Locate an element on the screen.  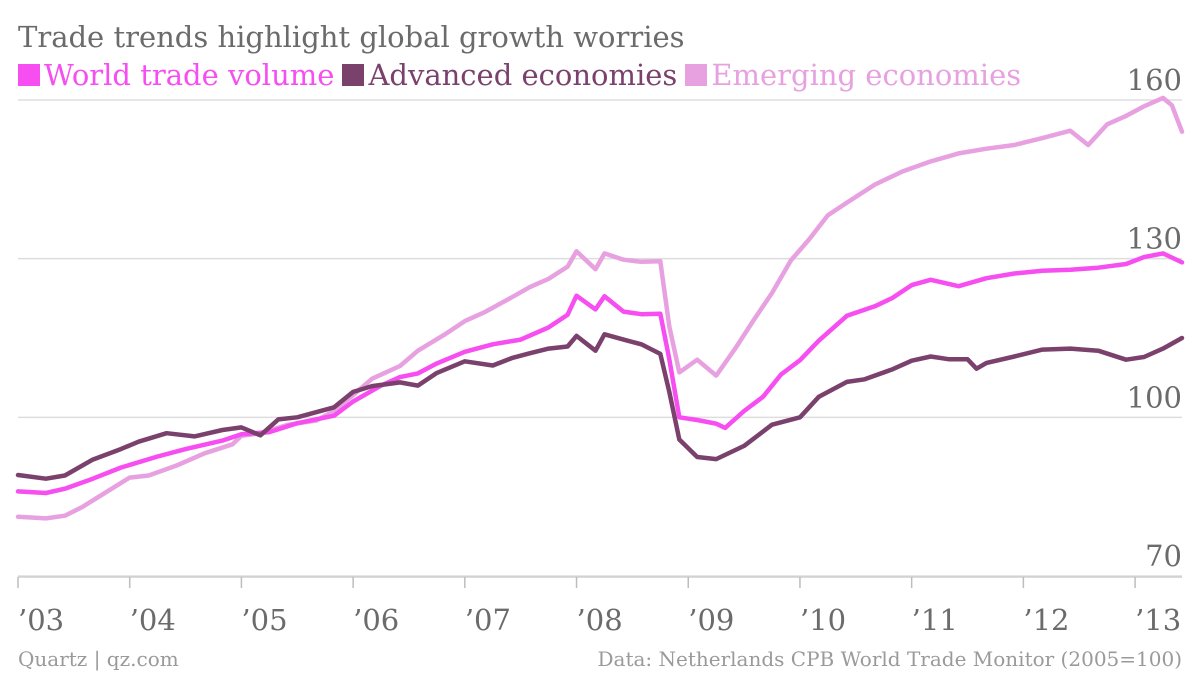
legend-label-advanced: Advanced economies is located at coordinates (523, 75).